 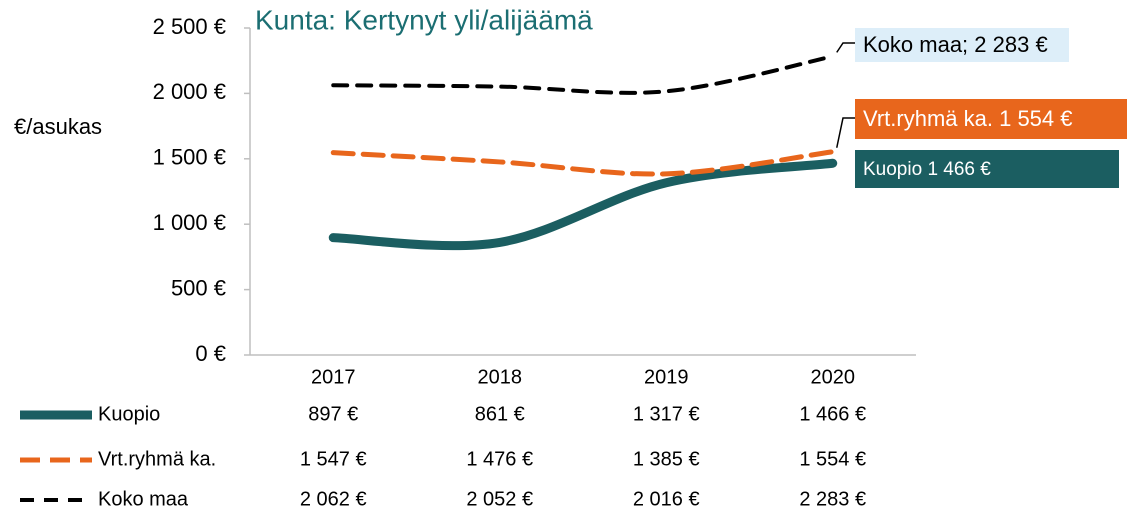 I want to click on legend-label: Koko maa, so click(x=143, y=499).